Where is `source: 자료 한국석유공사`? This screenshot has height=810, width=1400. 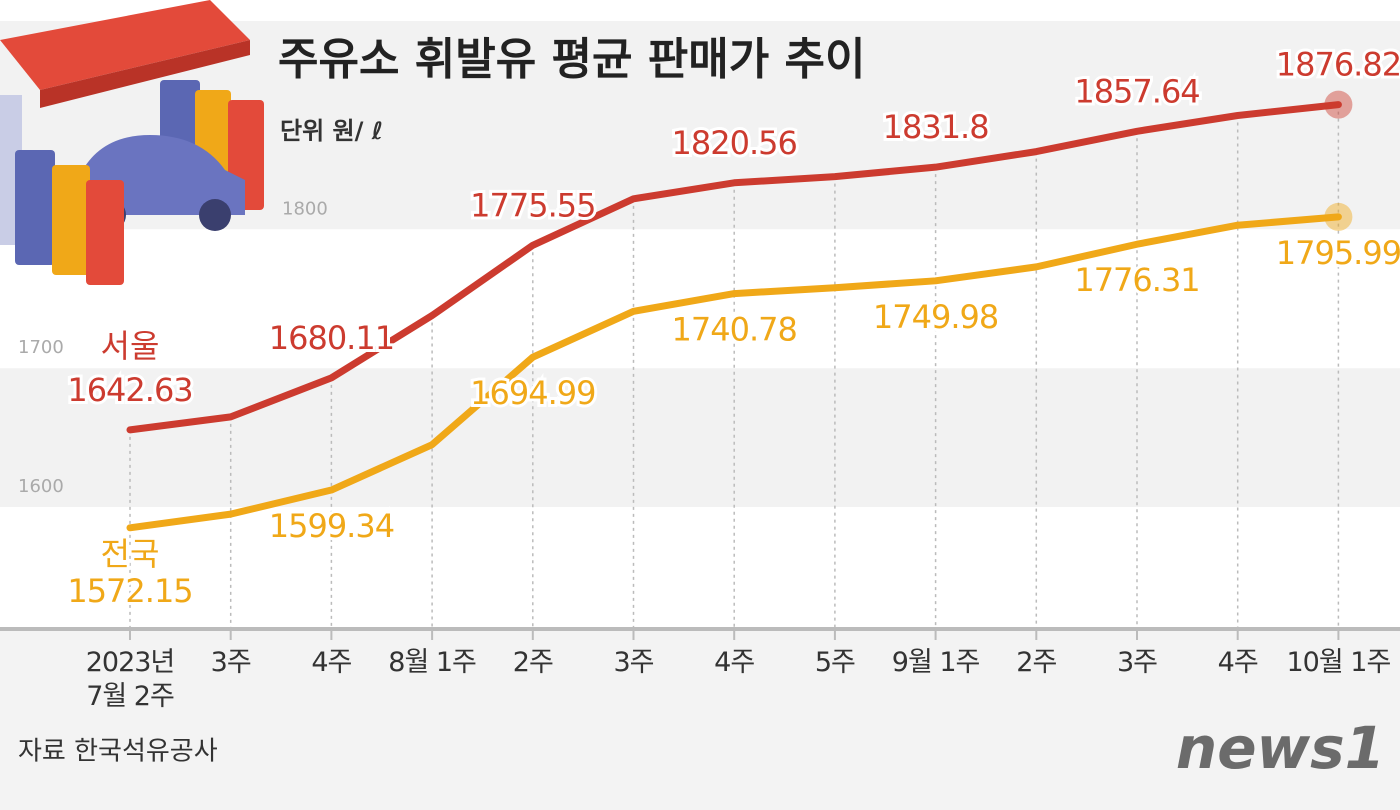 source: 자료 한국석유공사 is located at coordinates (118, 752).